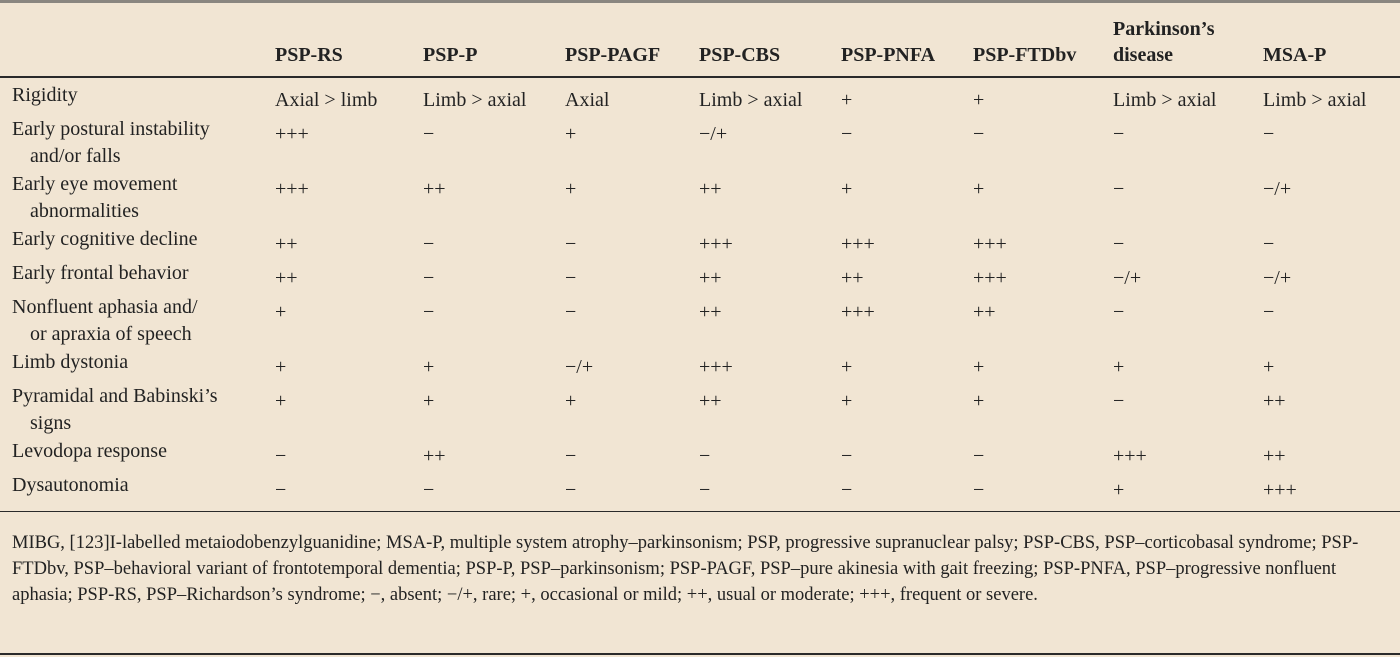  What do you see at coordinates (70, 362) in the screenshot?
I see `row-label-line: Limb dystonia` at bounding box center [70, 362].